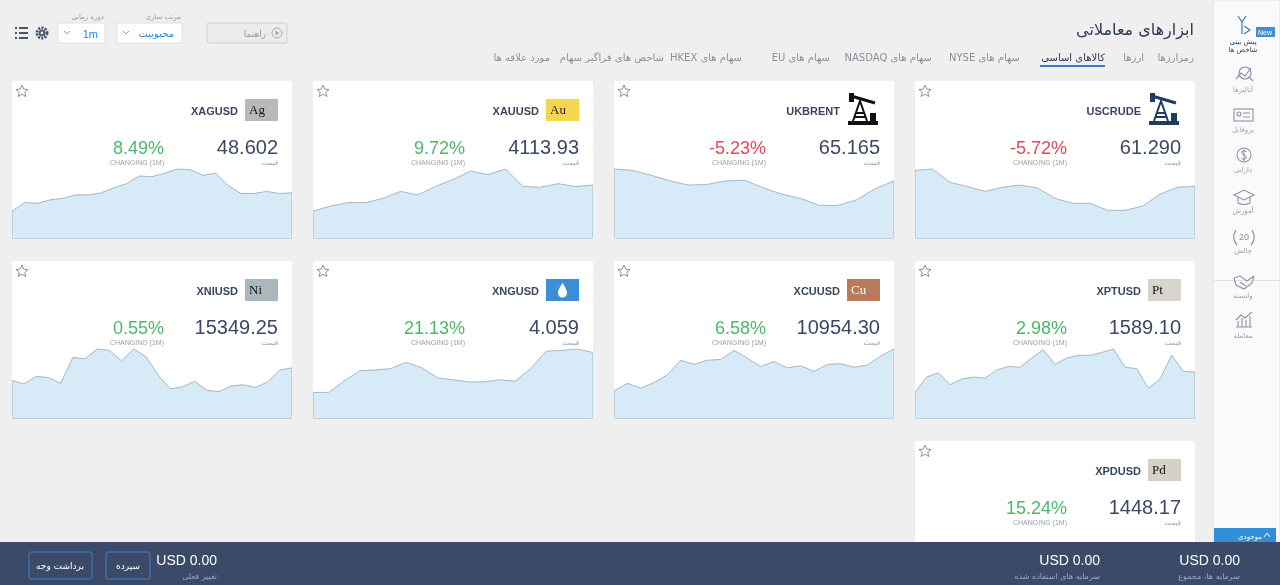  I want to click on text: ارزها, so click(1133, 57).